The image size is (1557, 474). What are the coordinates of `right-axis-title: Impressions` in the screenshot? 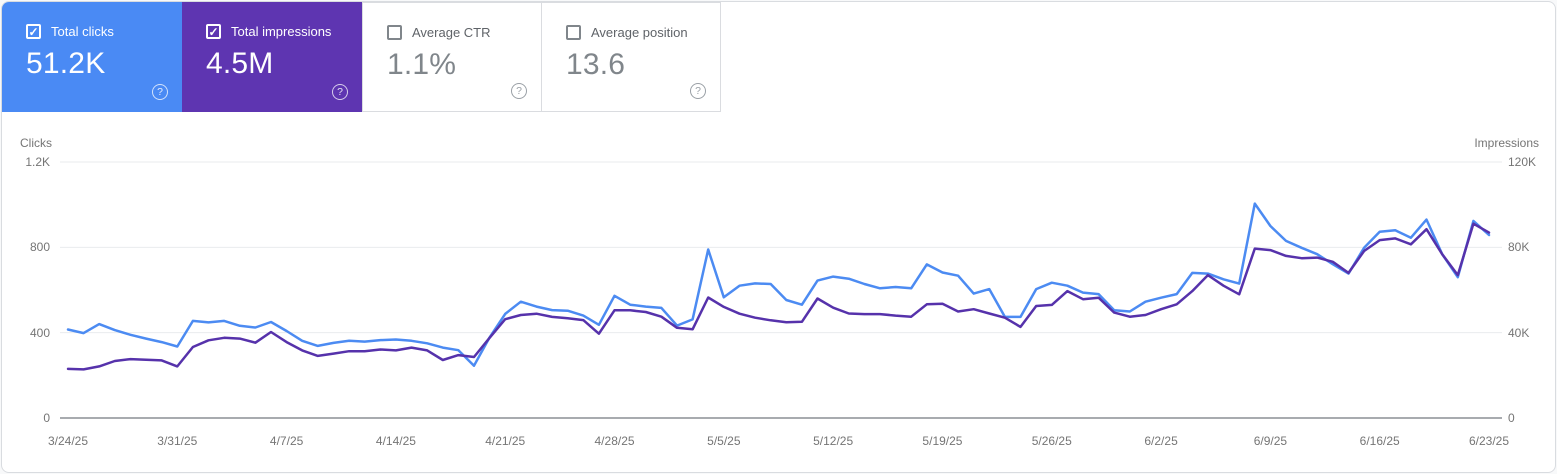 It's located at (1506, 143).